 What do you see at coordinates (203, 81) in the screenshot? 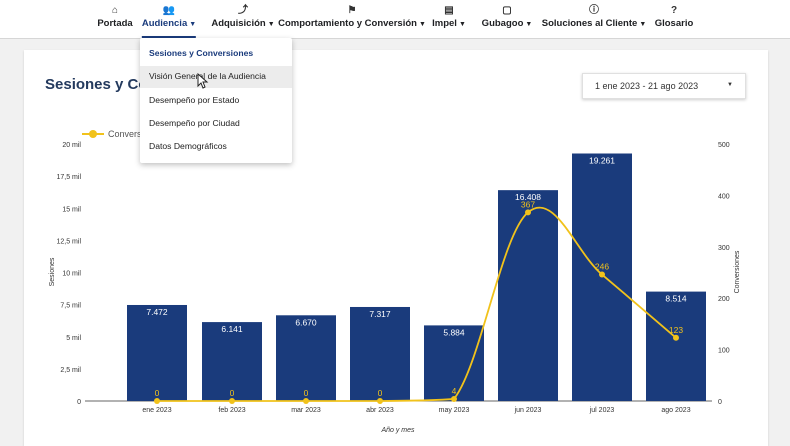
I see `mouse-pointer-icon` at bounding box center [203, 81].